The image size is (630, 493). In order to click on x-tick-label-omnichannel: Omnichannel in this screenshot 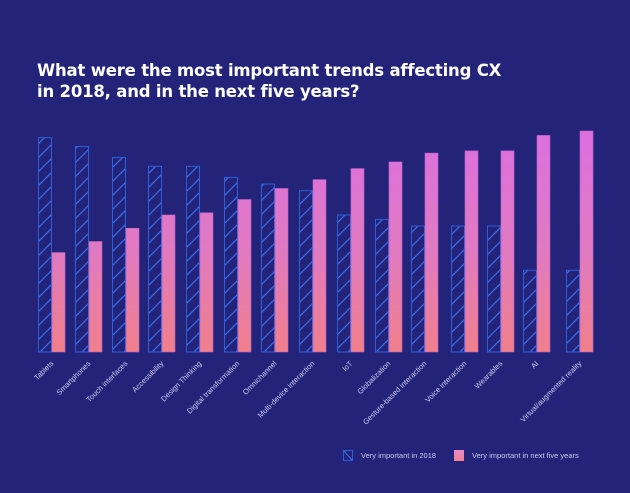, I will do `click(260, 378)`.